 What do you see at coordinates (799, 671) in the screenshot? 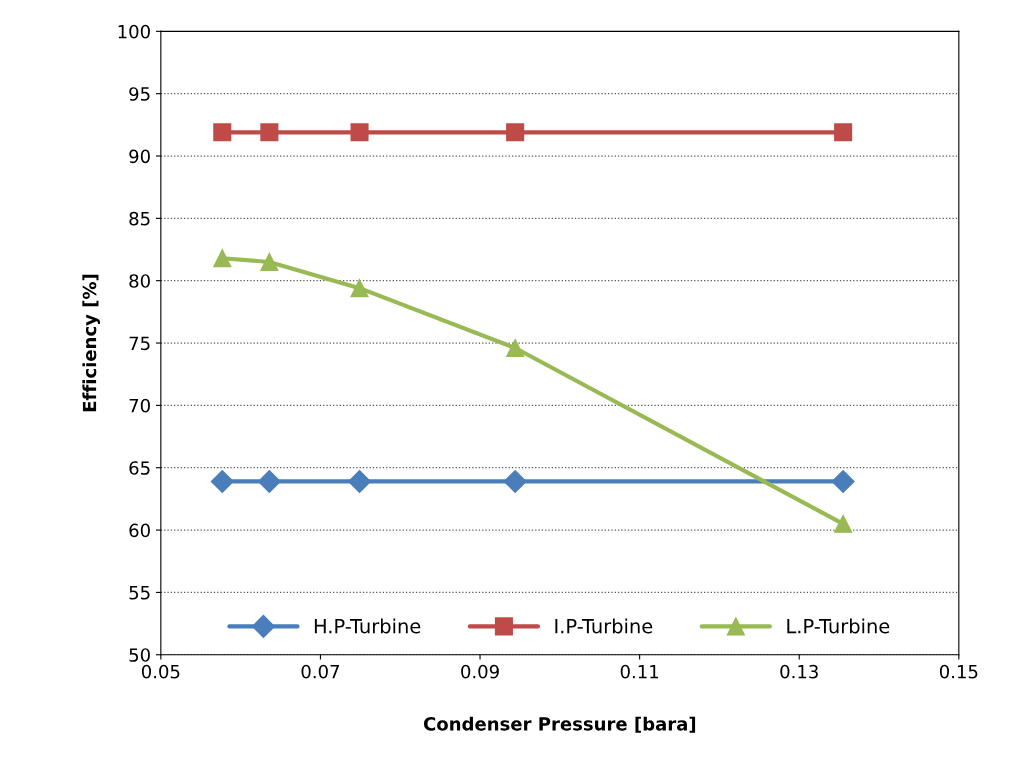
I see `x-tick-label: 0.13` at bounding box center [799, 671].